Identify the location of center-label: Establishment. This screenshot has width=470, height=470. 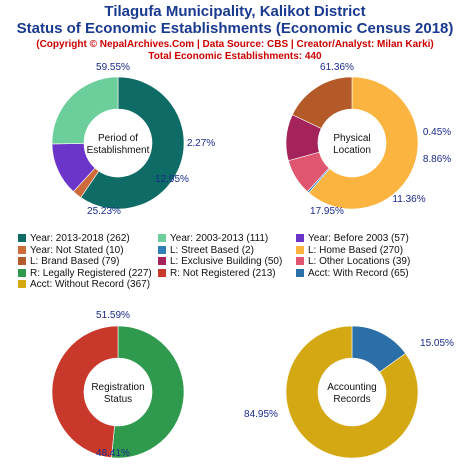
(118, 150).